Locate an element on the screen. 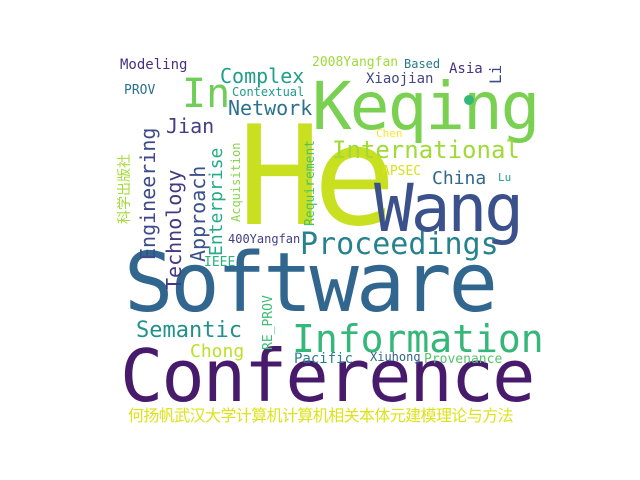  word-bottom-line: 何扬帆武汉大学计算机计算机相关本体元建模理论与方法 is located at coordinates (321, 415).